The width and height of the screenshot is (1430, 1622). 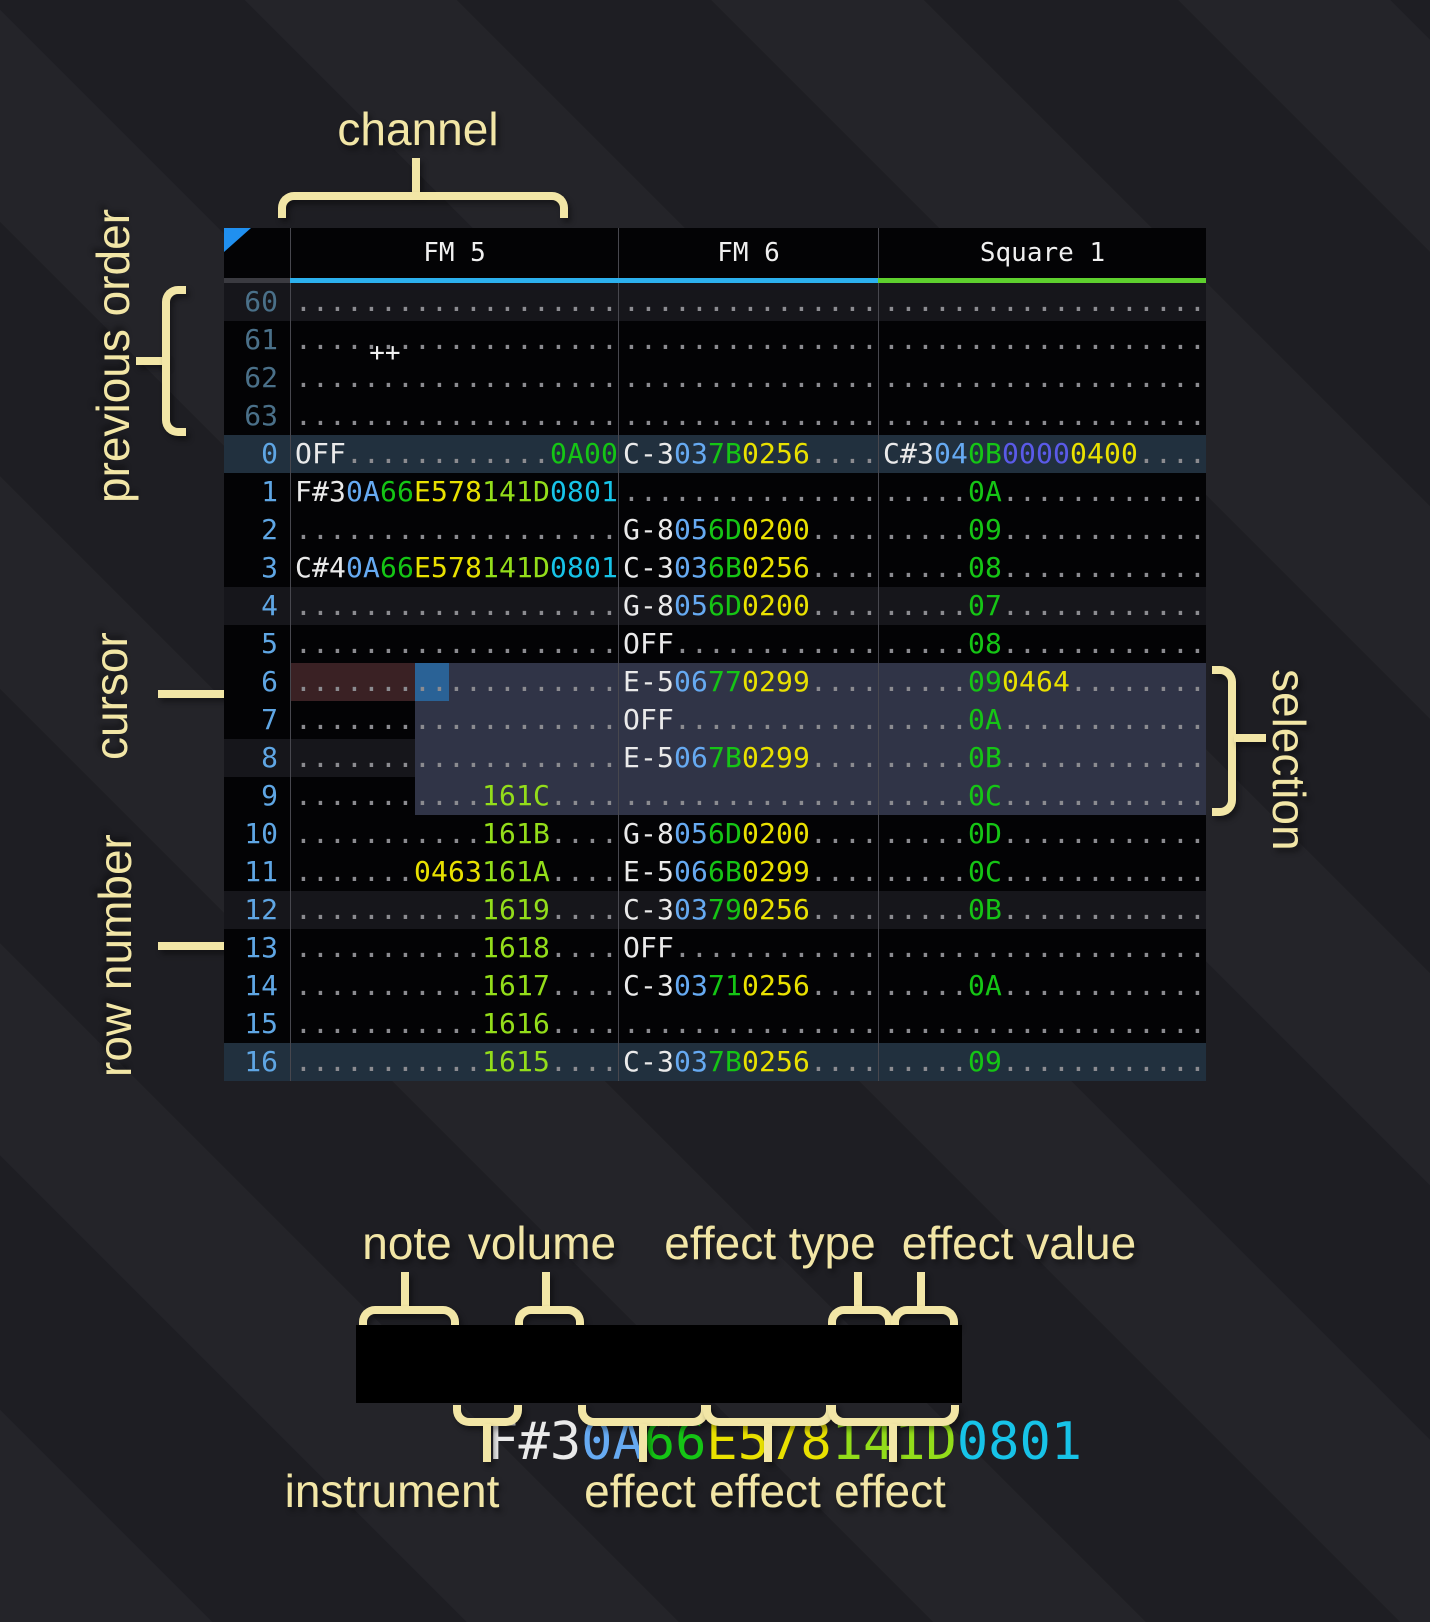 I want to click on previous-order-annotation-label: previous order, so click(x=113, y=356).